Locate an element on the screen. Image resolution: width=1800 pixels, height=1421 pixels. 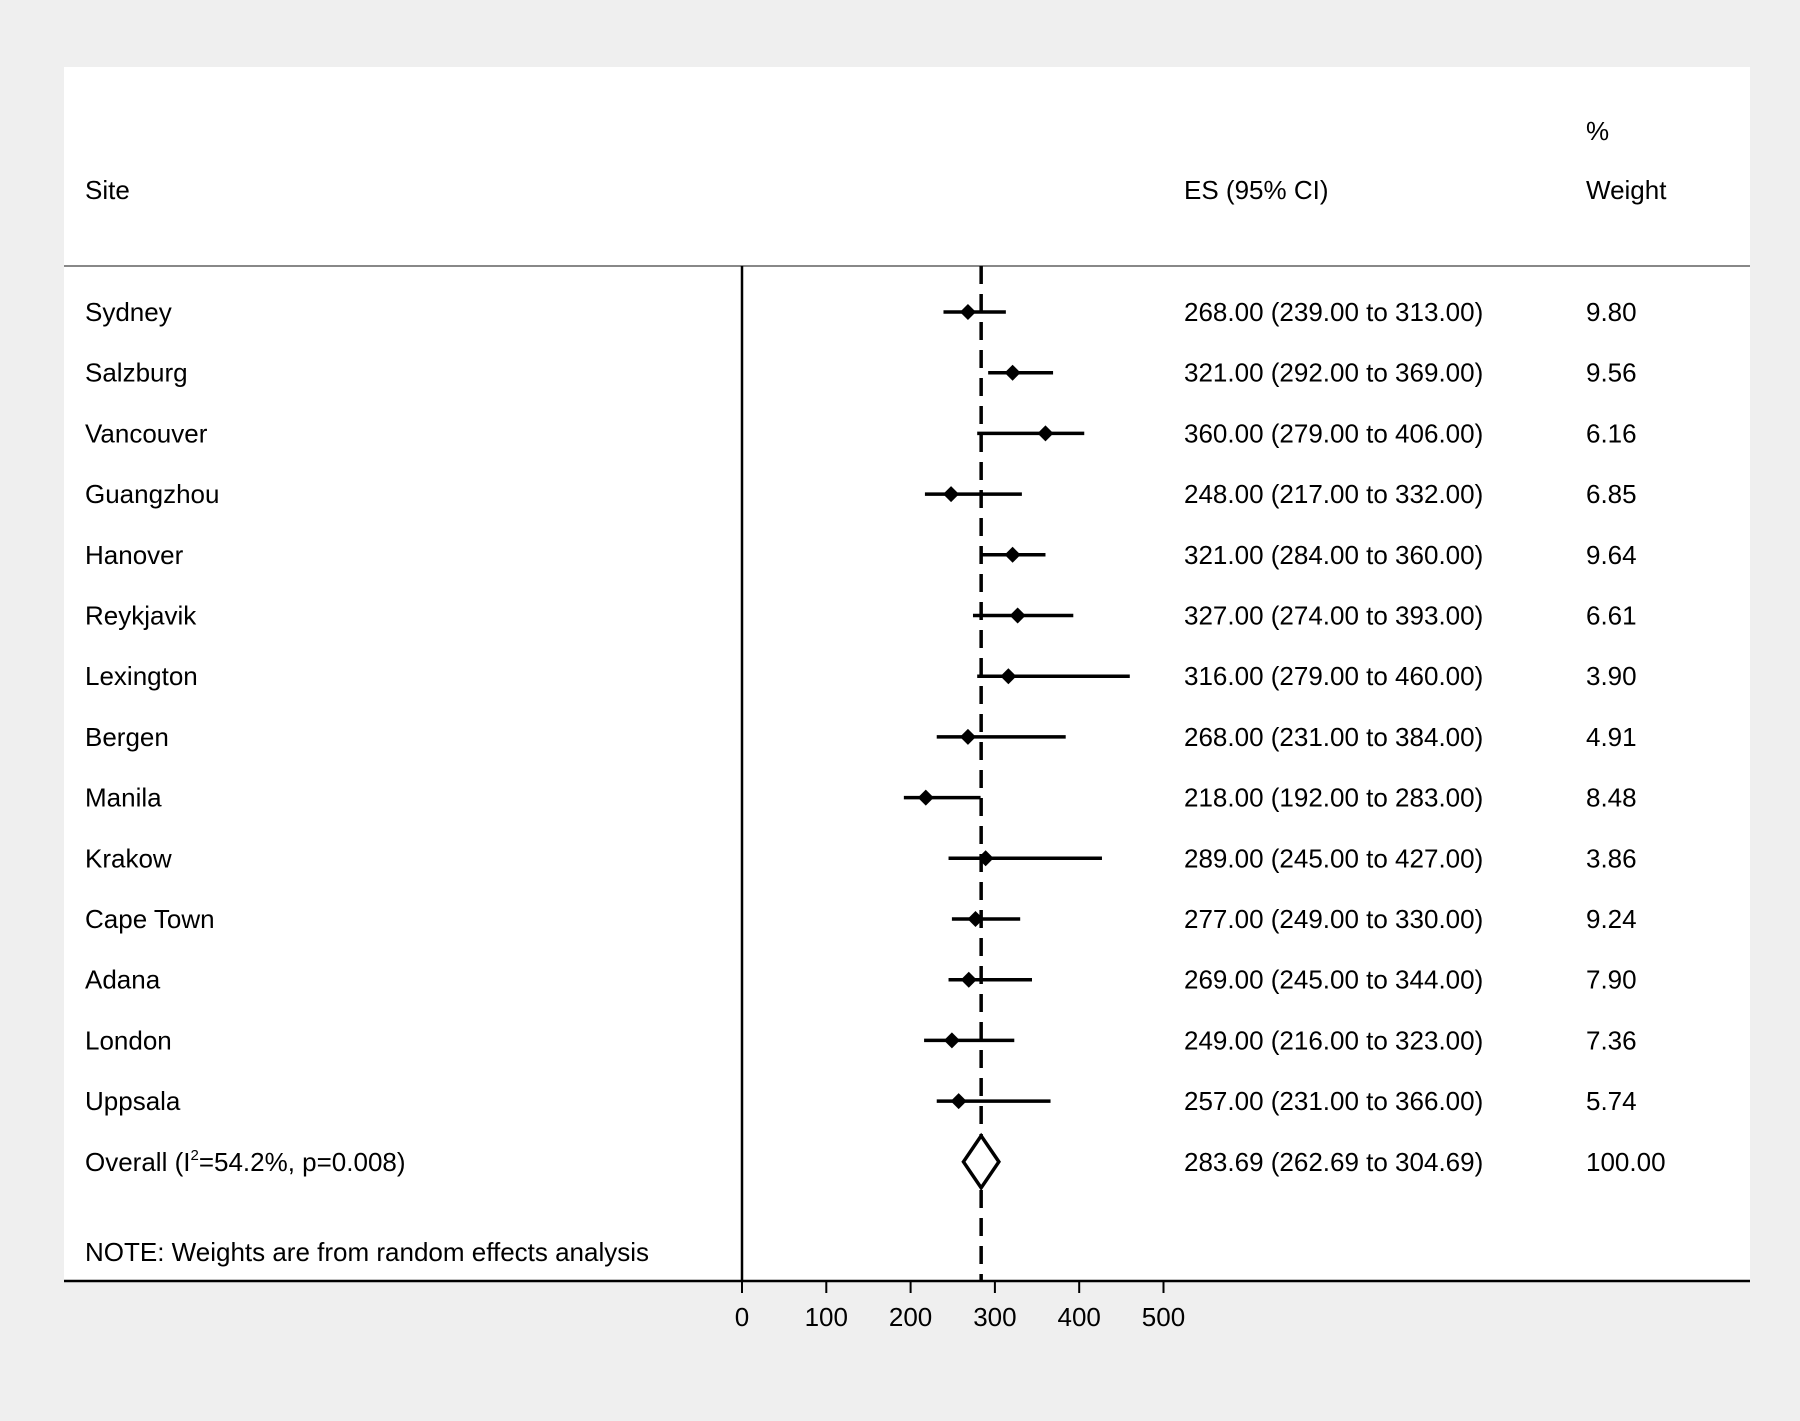
weight-value: 4.91 is located at coordinates (1611, 737).